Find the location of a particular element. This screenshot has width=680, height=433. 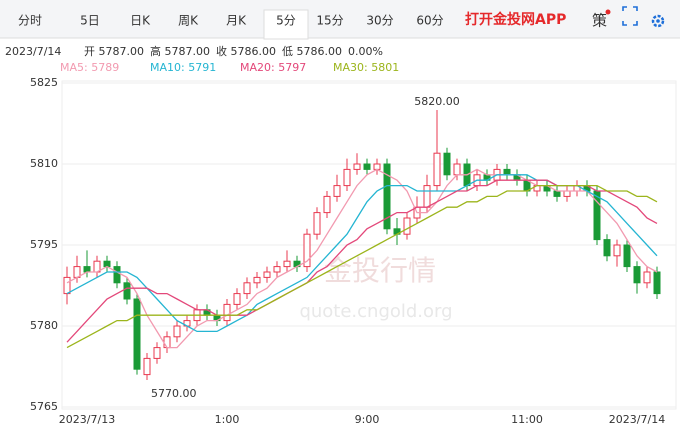

legend-entry: MA30: 5801 is located at coordinates (366, 67).